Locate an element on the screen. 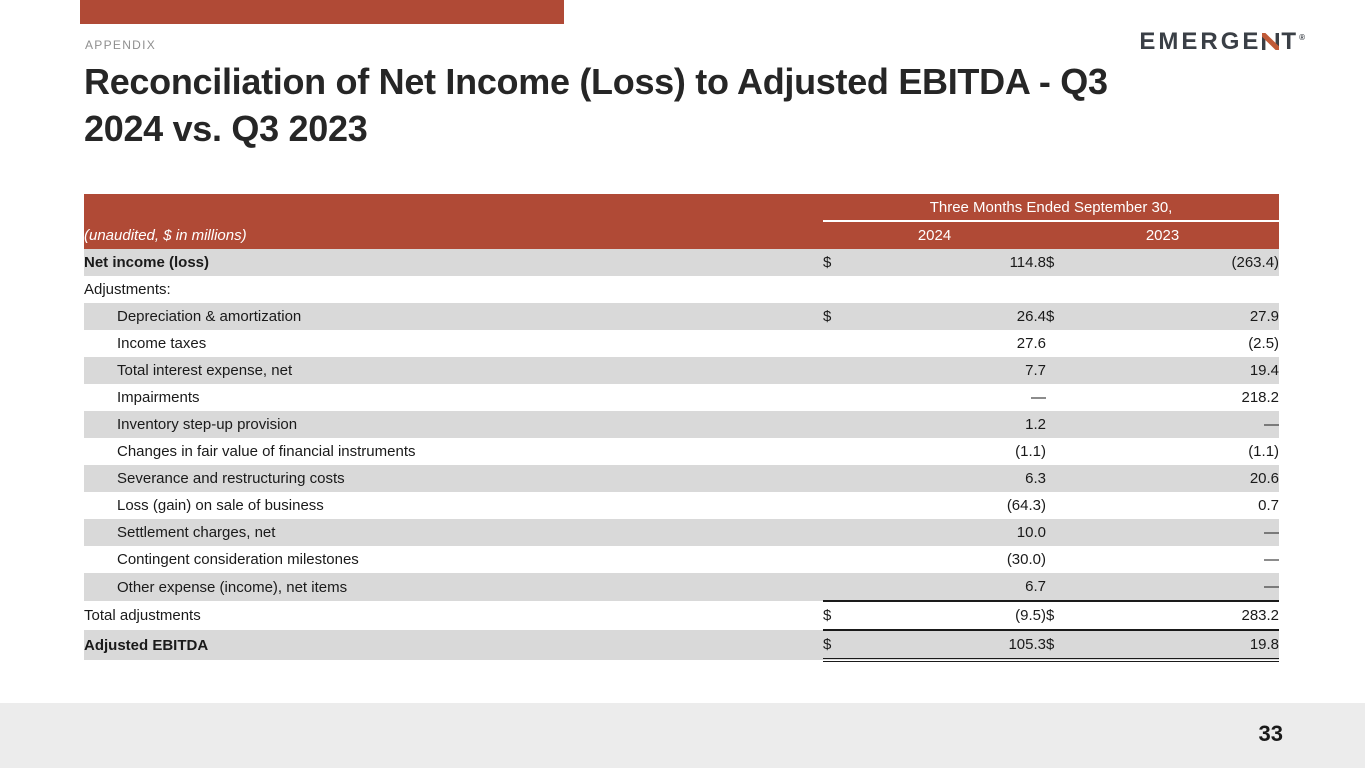  value-2024: (9.5) is located at coordinates (946, 615).